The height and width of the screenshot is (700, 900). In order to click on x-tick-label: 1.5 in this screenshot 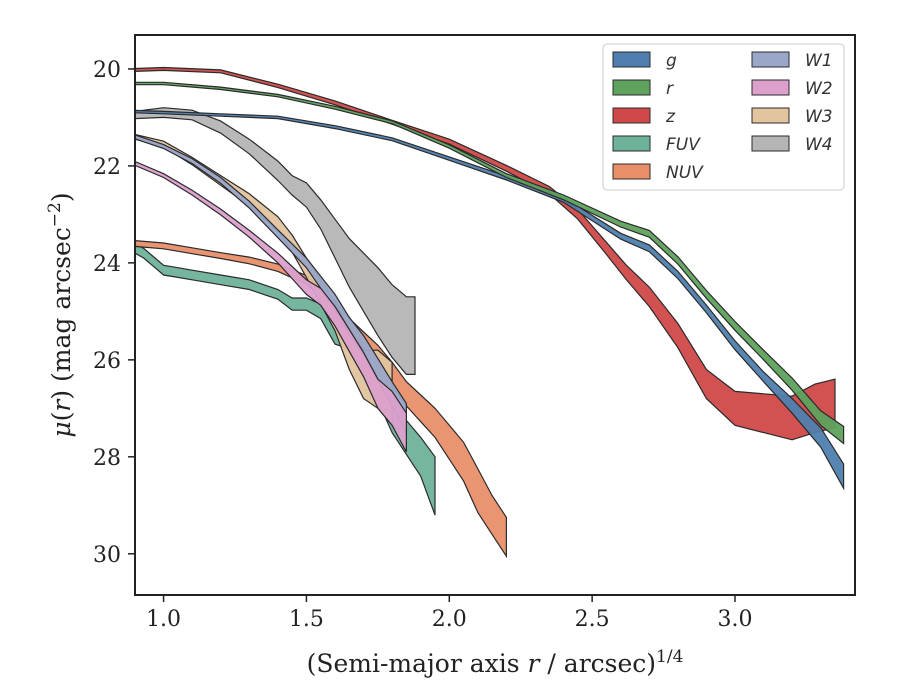, I will do `click(306, 619)`.